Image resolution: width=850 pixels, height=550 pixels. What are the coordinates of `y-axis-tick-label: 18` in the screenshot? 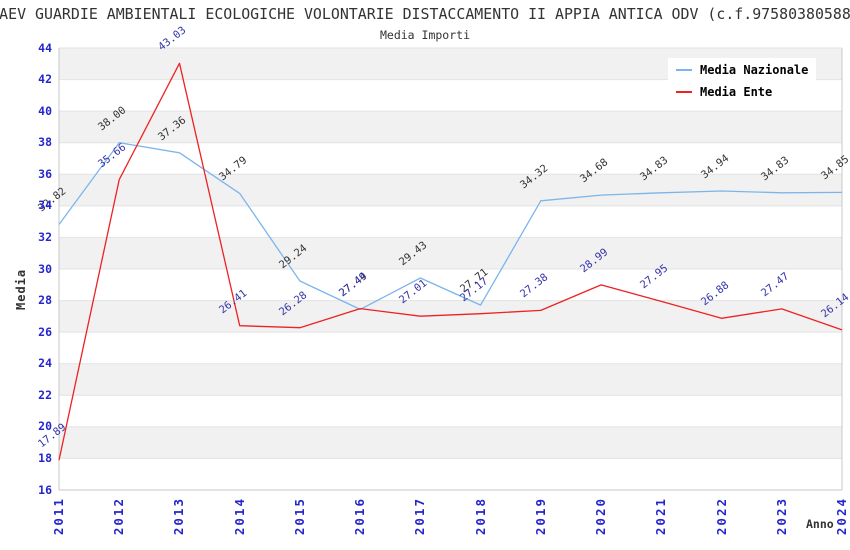 It's located at (45, 457).